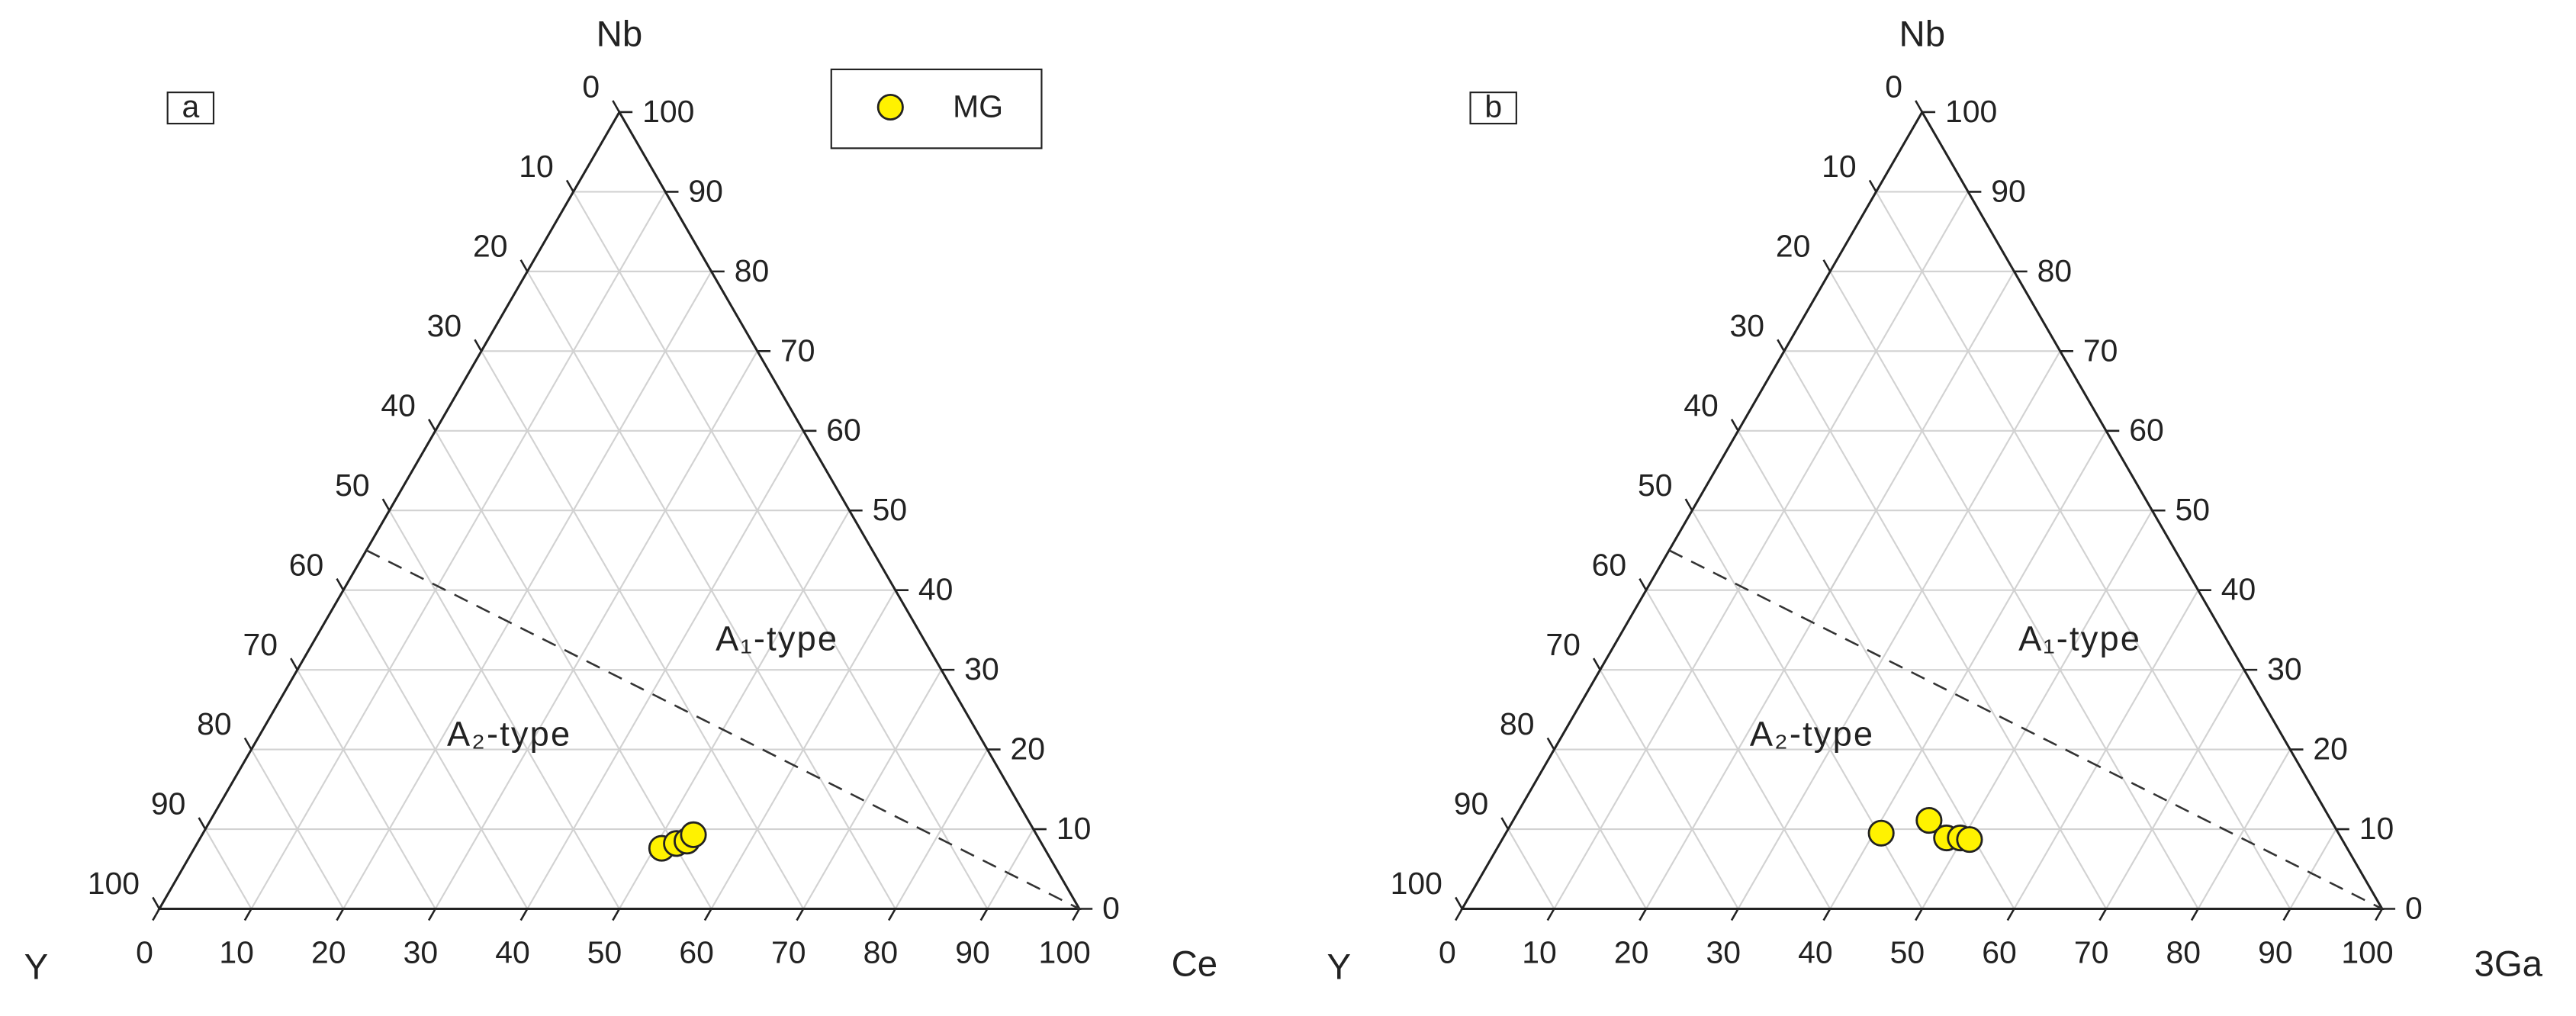  I want to click on right-corner-label: Ce, so click(1195, 964).